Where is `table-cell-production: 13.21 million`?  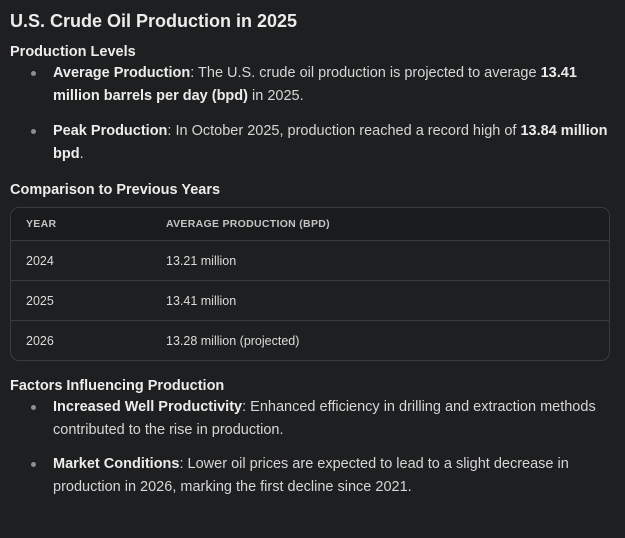 table-cell-production: 13.21 million is located at coordinates (387, 260).